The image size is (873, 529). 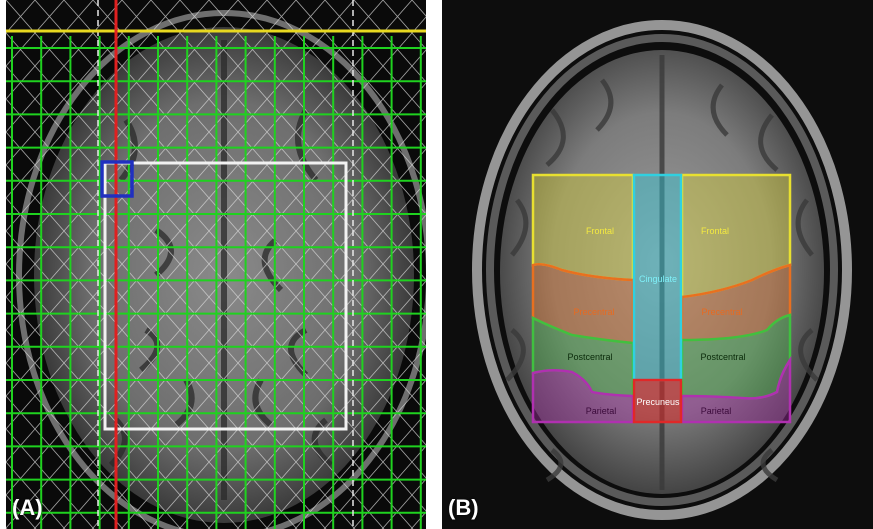 I want to click on label-postcentral-right: Postcentral, so click(x=722, y=357).